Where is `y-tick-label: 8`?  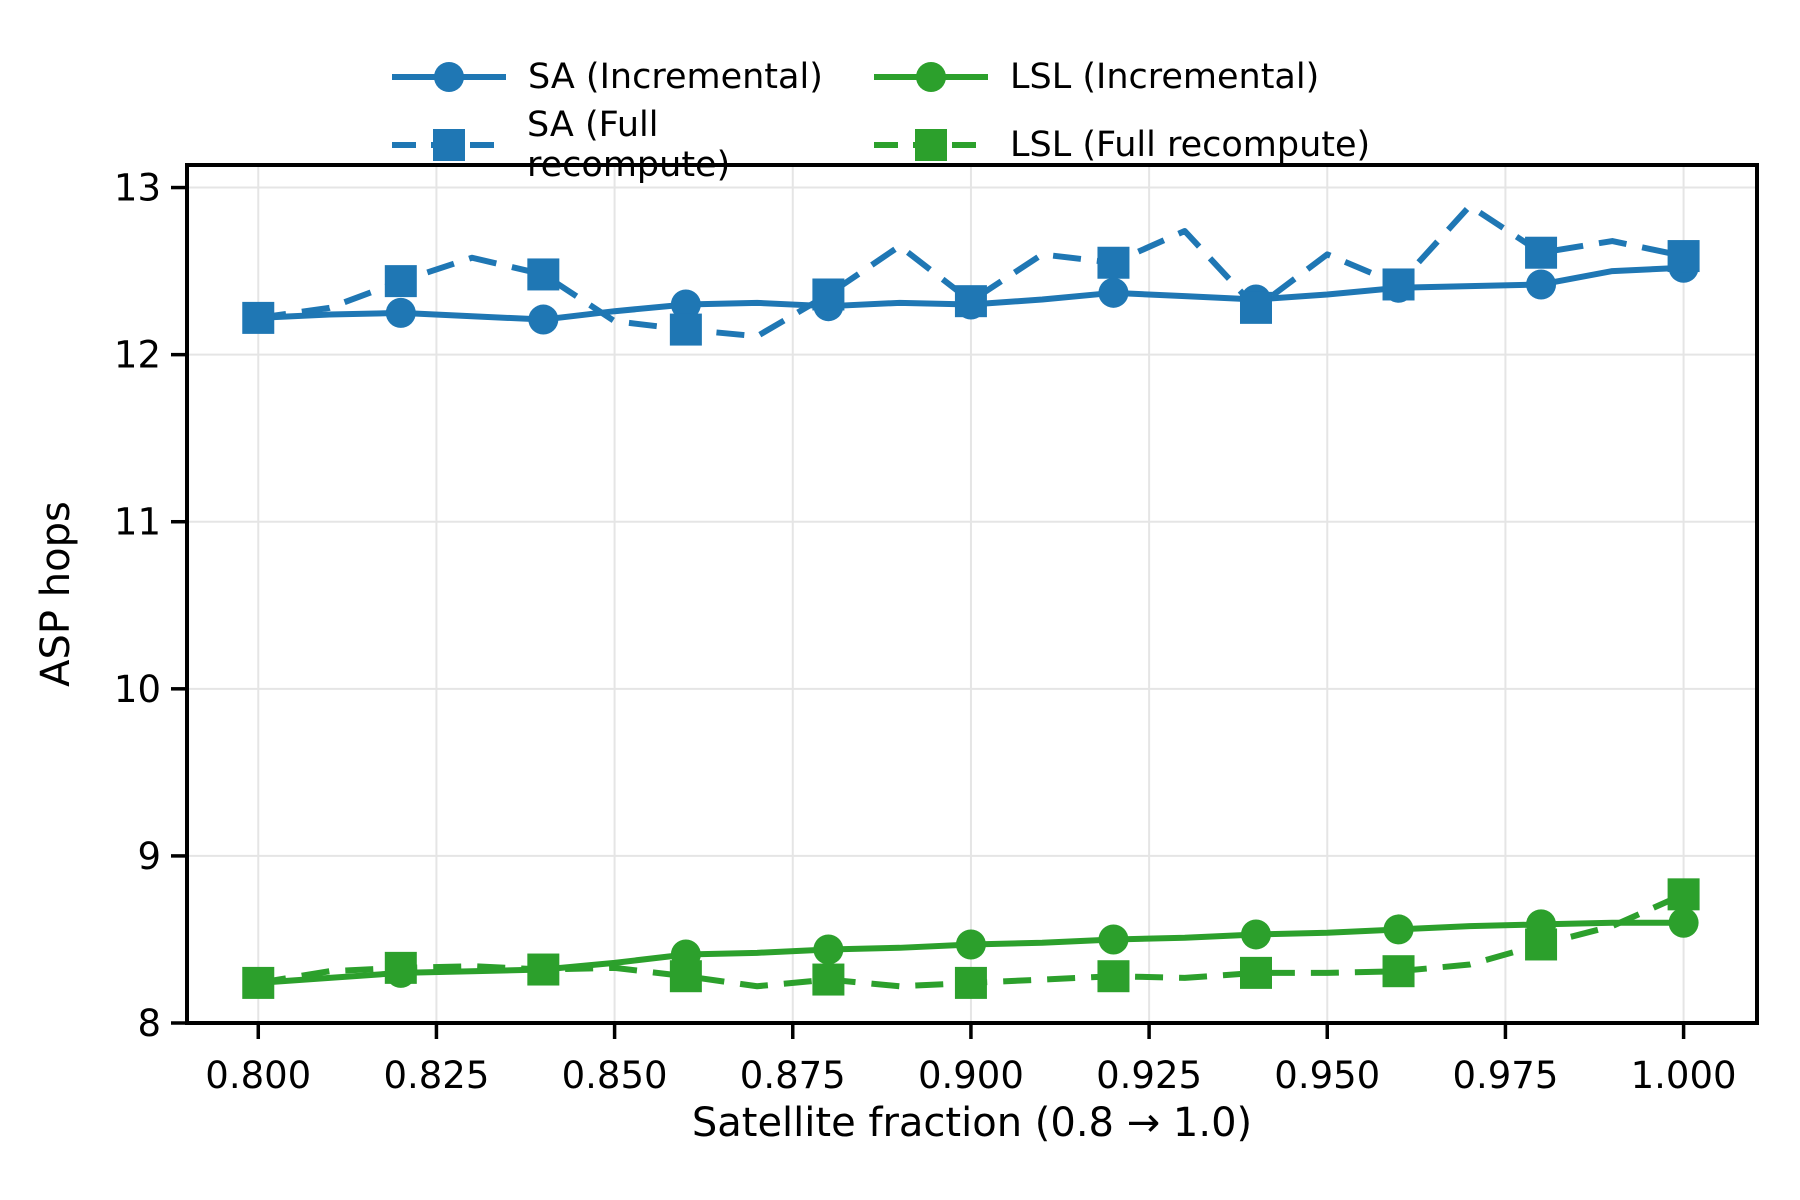 y-tick-label: 8 is located at coordinates (149, 1023).